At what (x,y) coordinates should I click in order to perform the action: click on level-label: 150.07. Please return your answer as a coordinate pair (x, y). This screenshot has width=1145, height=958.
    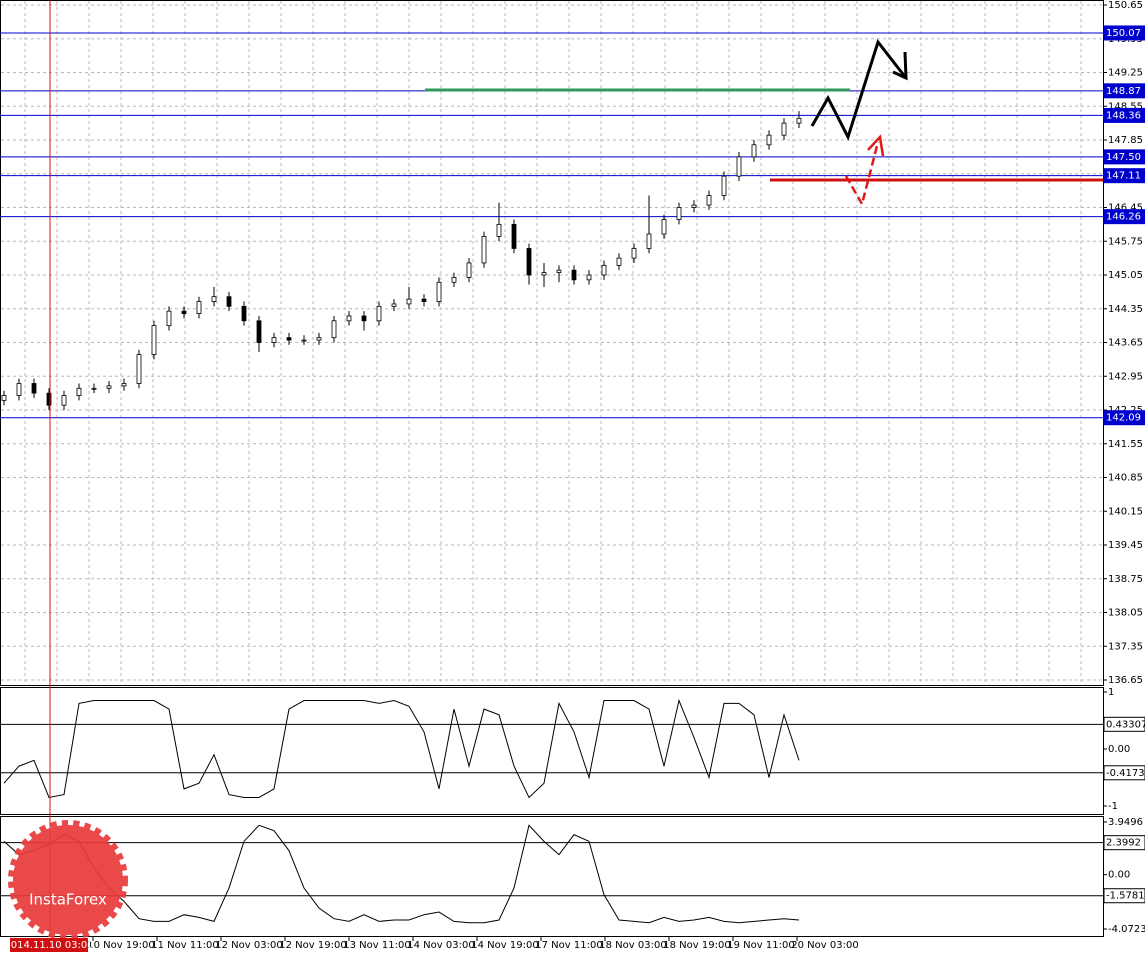
    Looking at the image, I should click on (1123, 33).